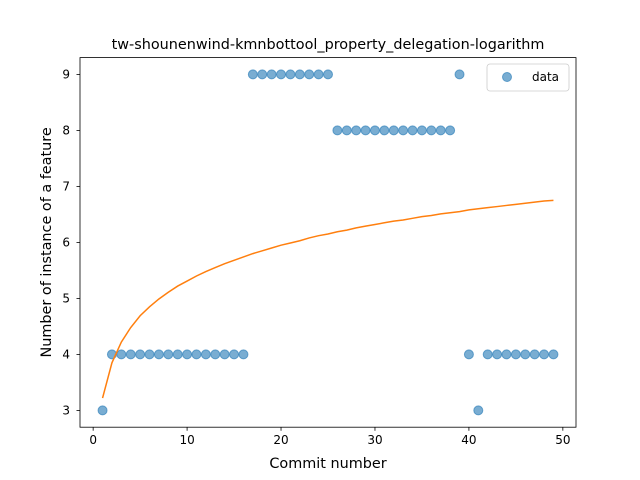 Image resolution: width=640 pixels, height=480 pixels. Describe the element at coordinates (66, 411) in the screenshot. I see `y-tick-label: 3` at that location.